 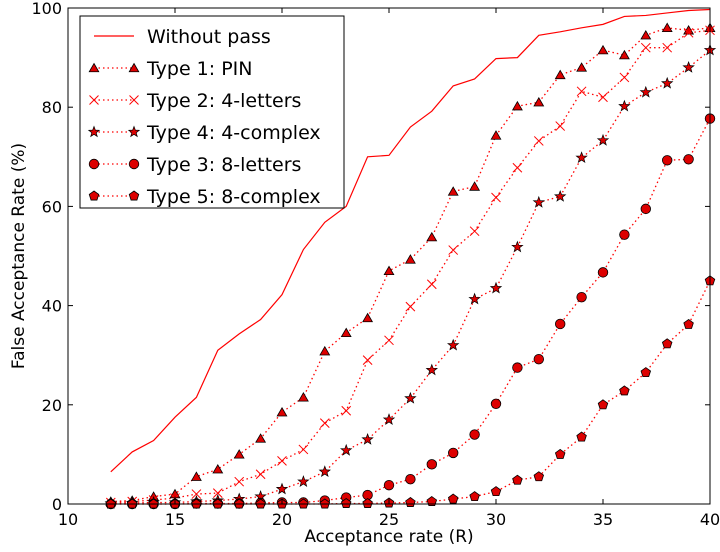 What do you see at coordinates (52, 206) in the screenshot?
I see `y-tick-label: 60` at bounding box center [52, 206].